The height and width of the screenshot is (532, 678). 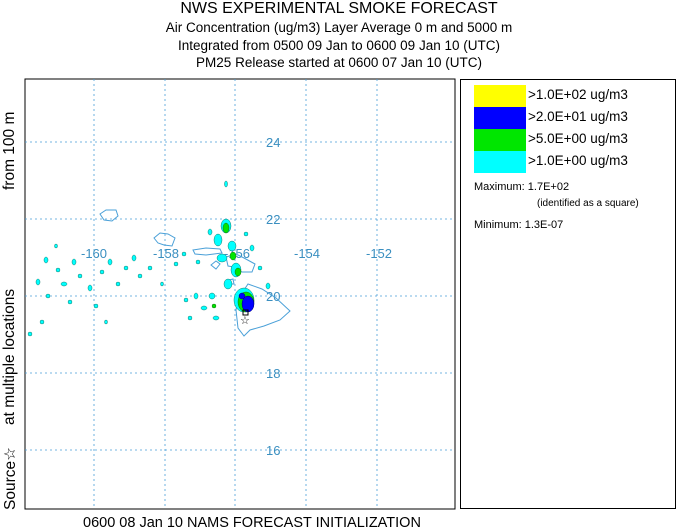 I want to click on side-label-source: Source☆, so click(x=10, y=478).